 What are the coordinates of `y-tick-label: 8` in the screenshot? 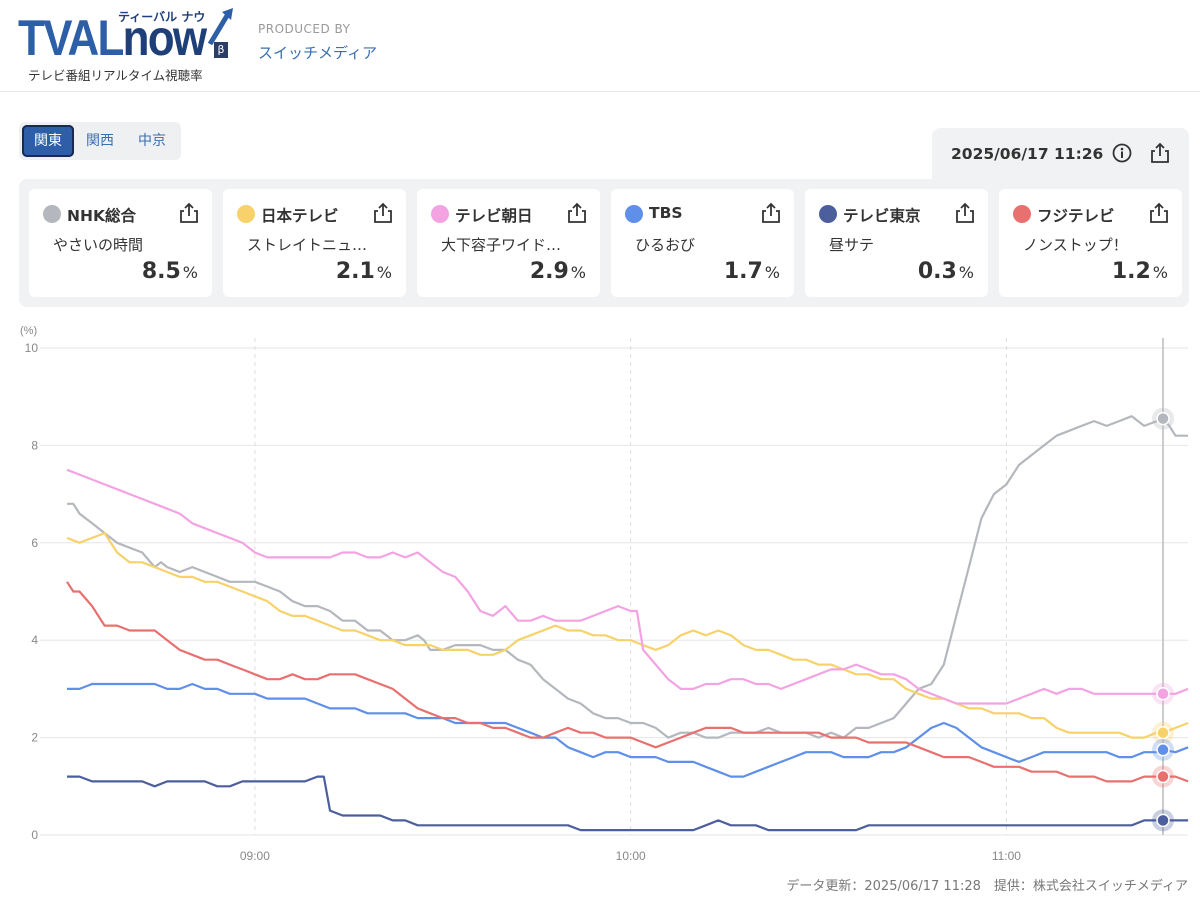 It's located at (34, 445).